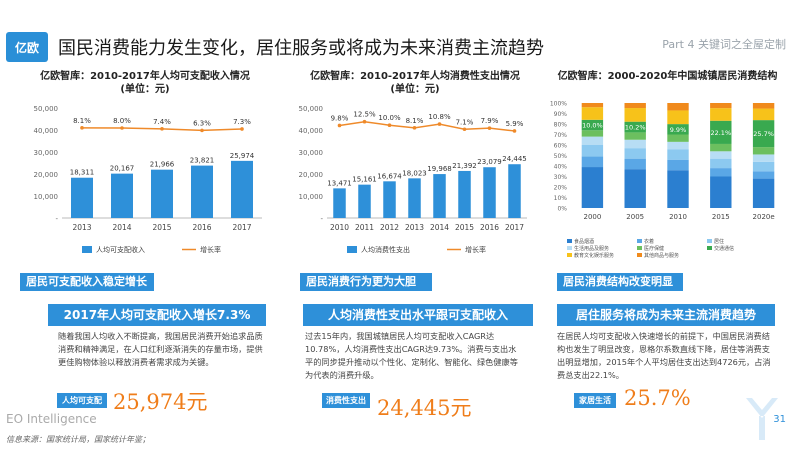  What do you see at coordinates (389, 227) in the screenshot?
I see `c2-x-tick: 2012` at bounding box center [389, 227].